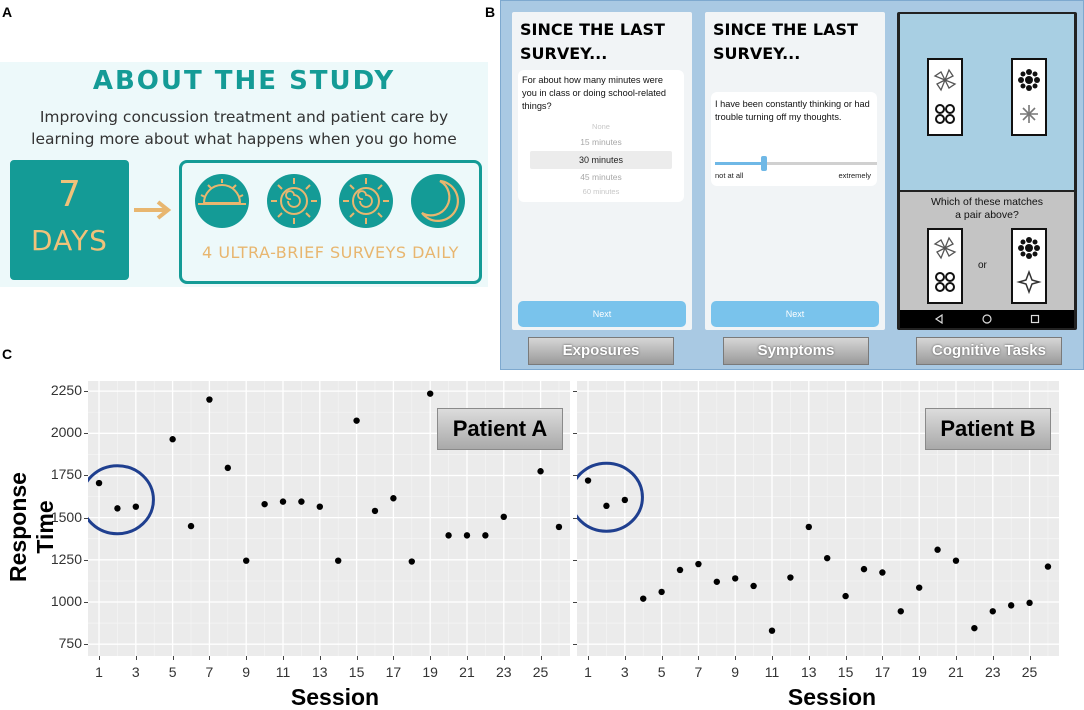 The height and width of the screenshot is (710, 1084). What do you see at coordinates (945, 266) in the screenshot?
I see `choice-card-left` at bounding box center [945, 266].